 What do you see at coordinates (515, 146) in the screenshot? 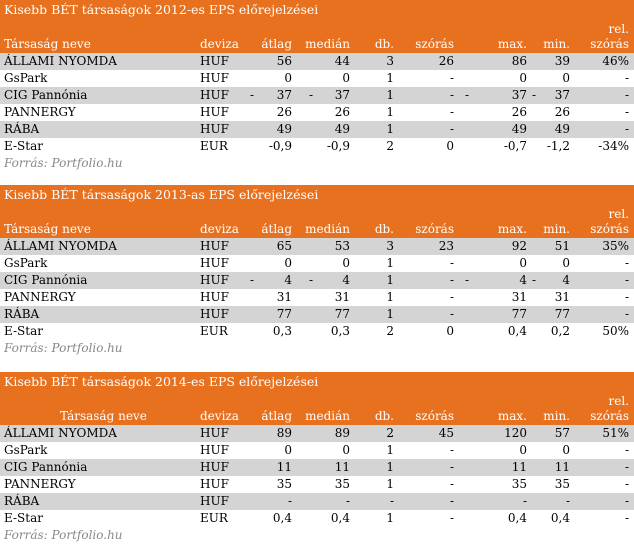
I see `value-max: -0,7` at bounding box center [515, 146].